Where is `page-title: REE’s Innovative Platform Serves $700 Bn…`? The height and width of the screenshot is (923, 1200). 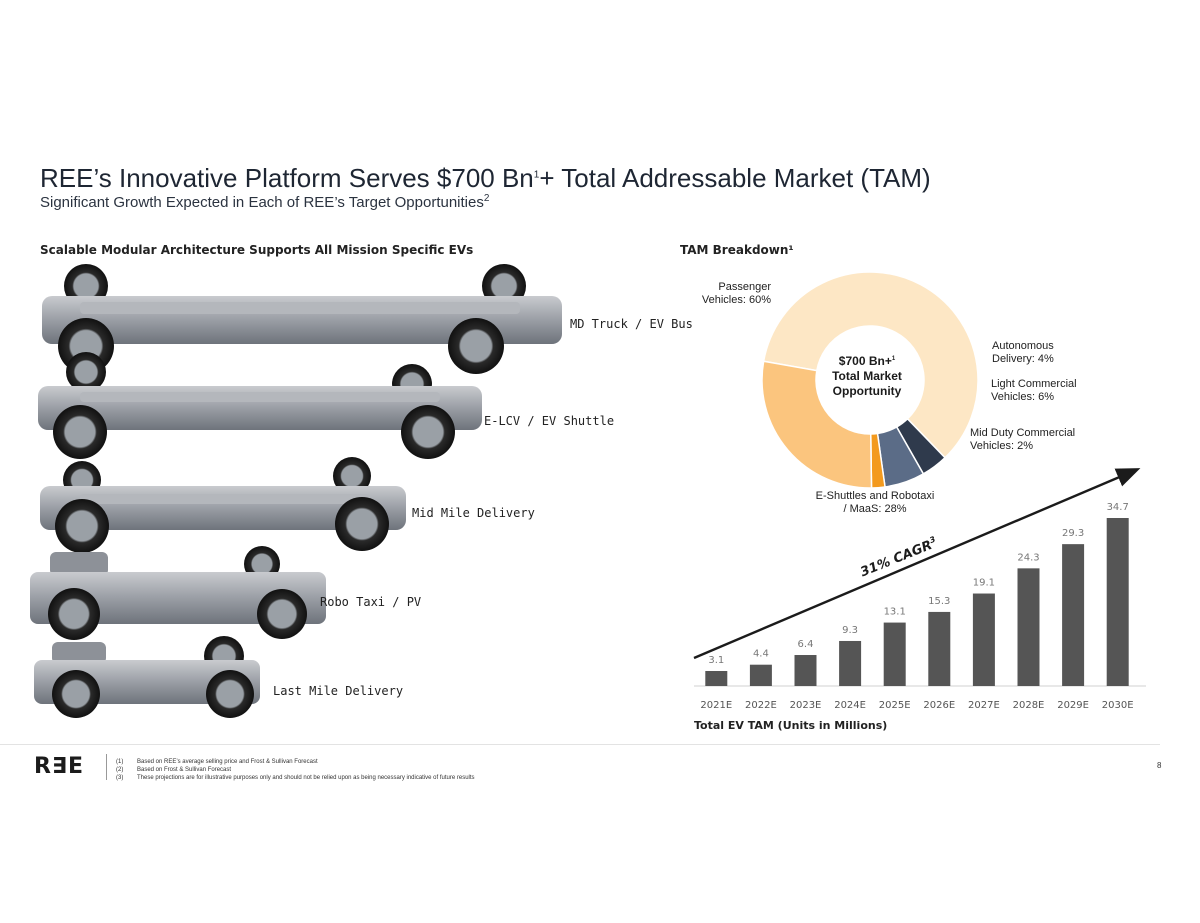 page-title: REE’s Innovative Platform Serves $700 Bn… is located at coordinates (485, 178).